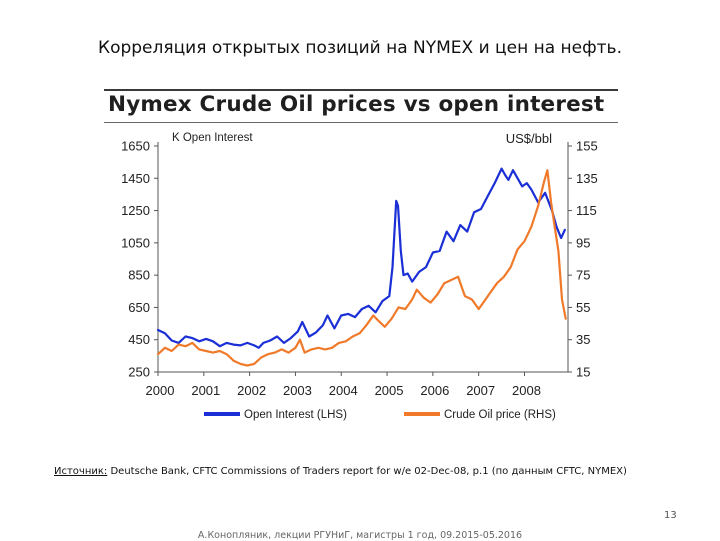  What do you see at coordinates (583, 242) in the screenshot?
I see `right-tick-label: 95` at bounding box center [583, 242].